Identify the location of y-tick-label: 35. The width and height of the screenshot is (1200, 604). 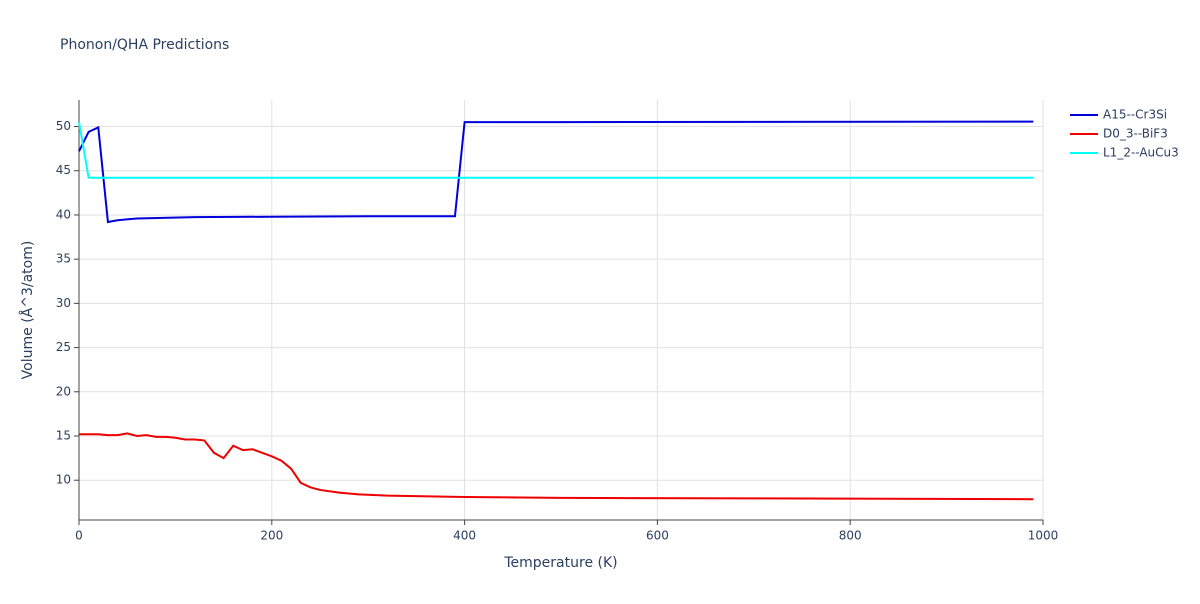
(63, 259).